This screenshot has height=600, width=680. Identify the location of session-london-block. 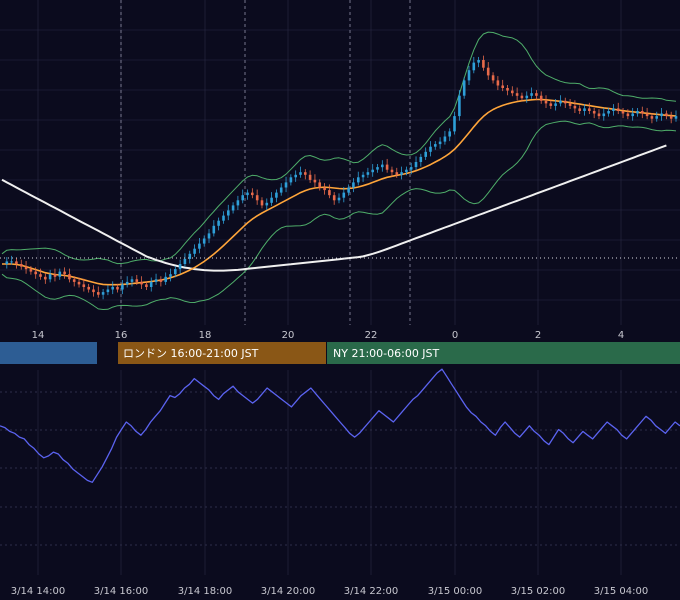
(222, 353).